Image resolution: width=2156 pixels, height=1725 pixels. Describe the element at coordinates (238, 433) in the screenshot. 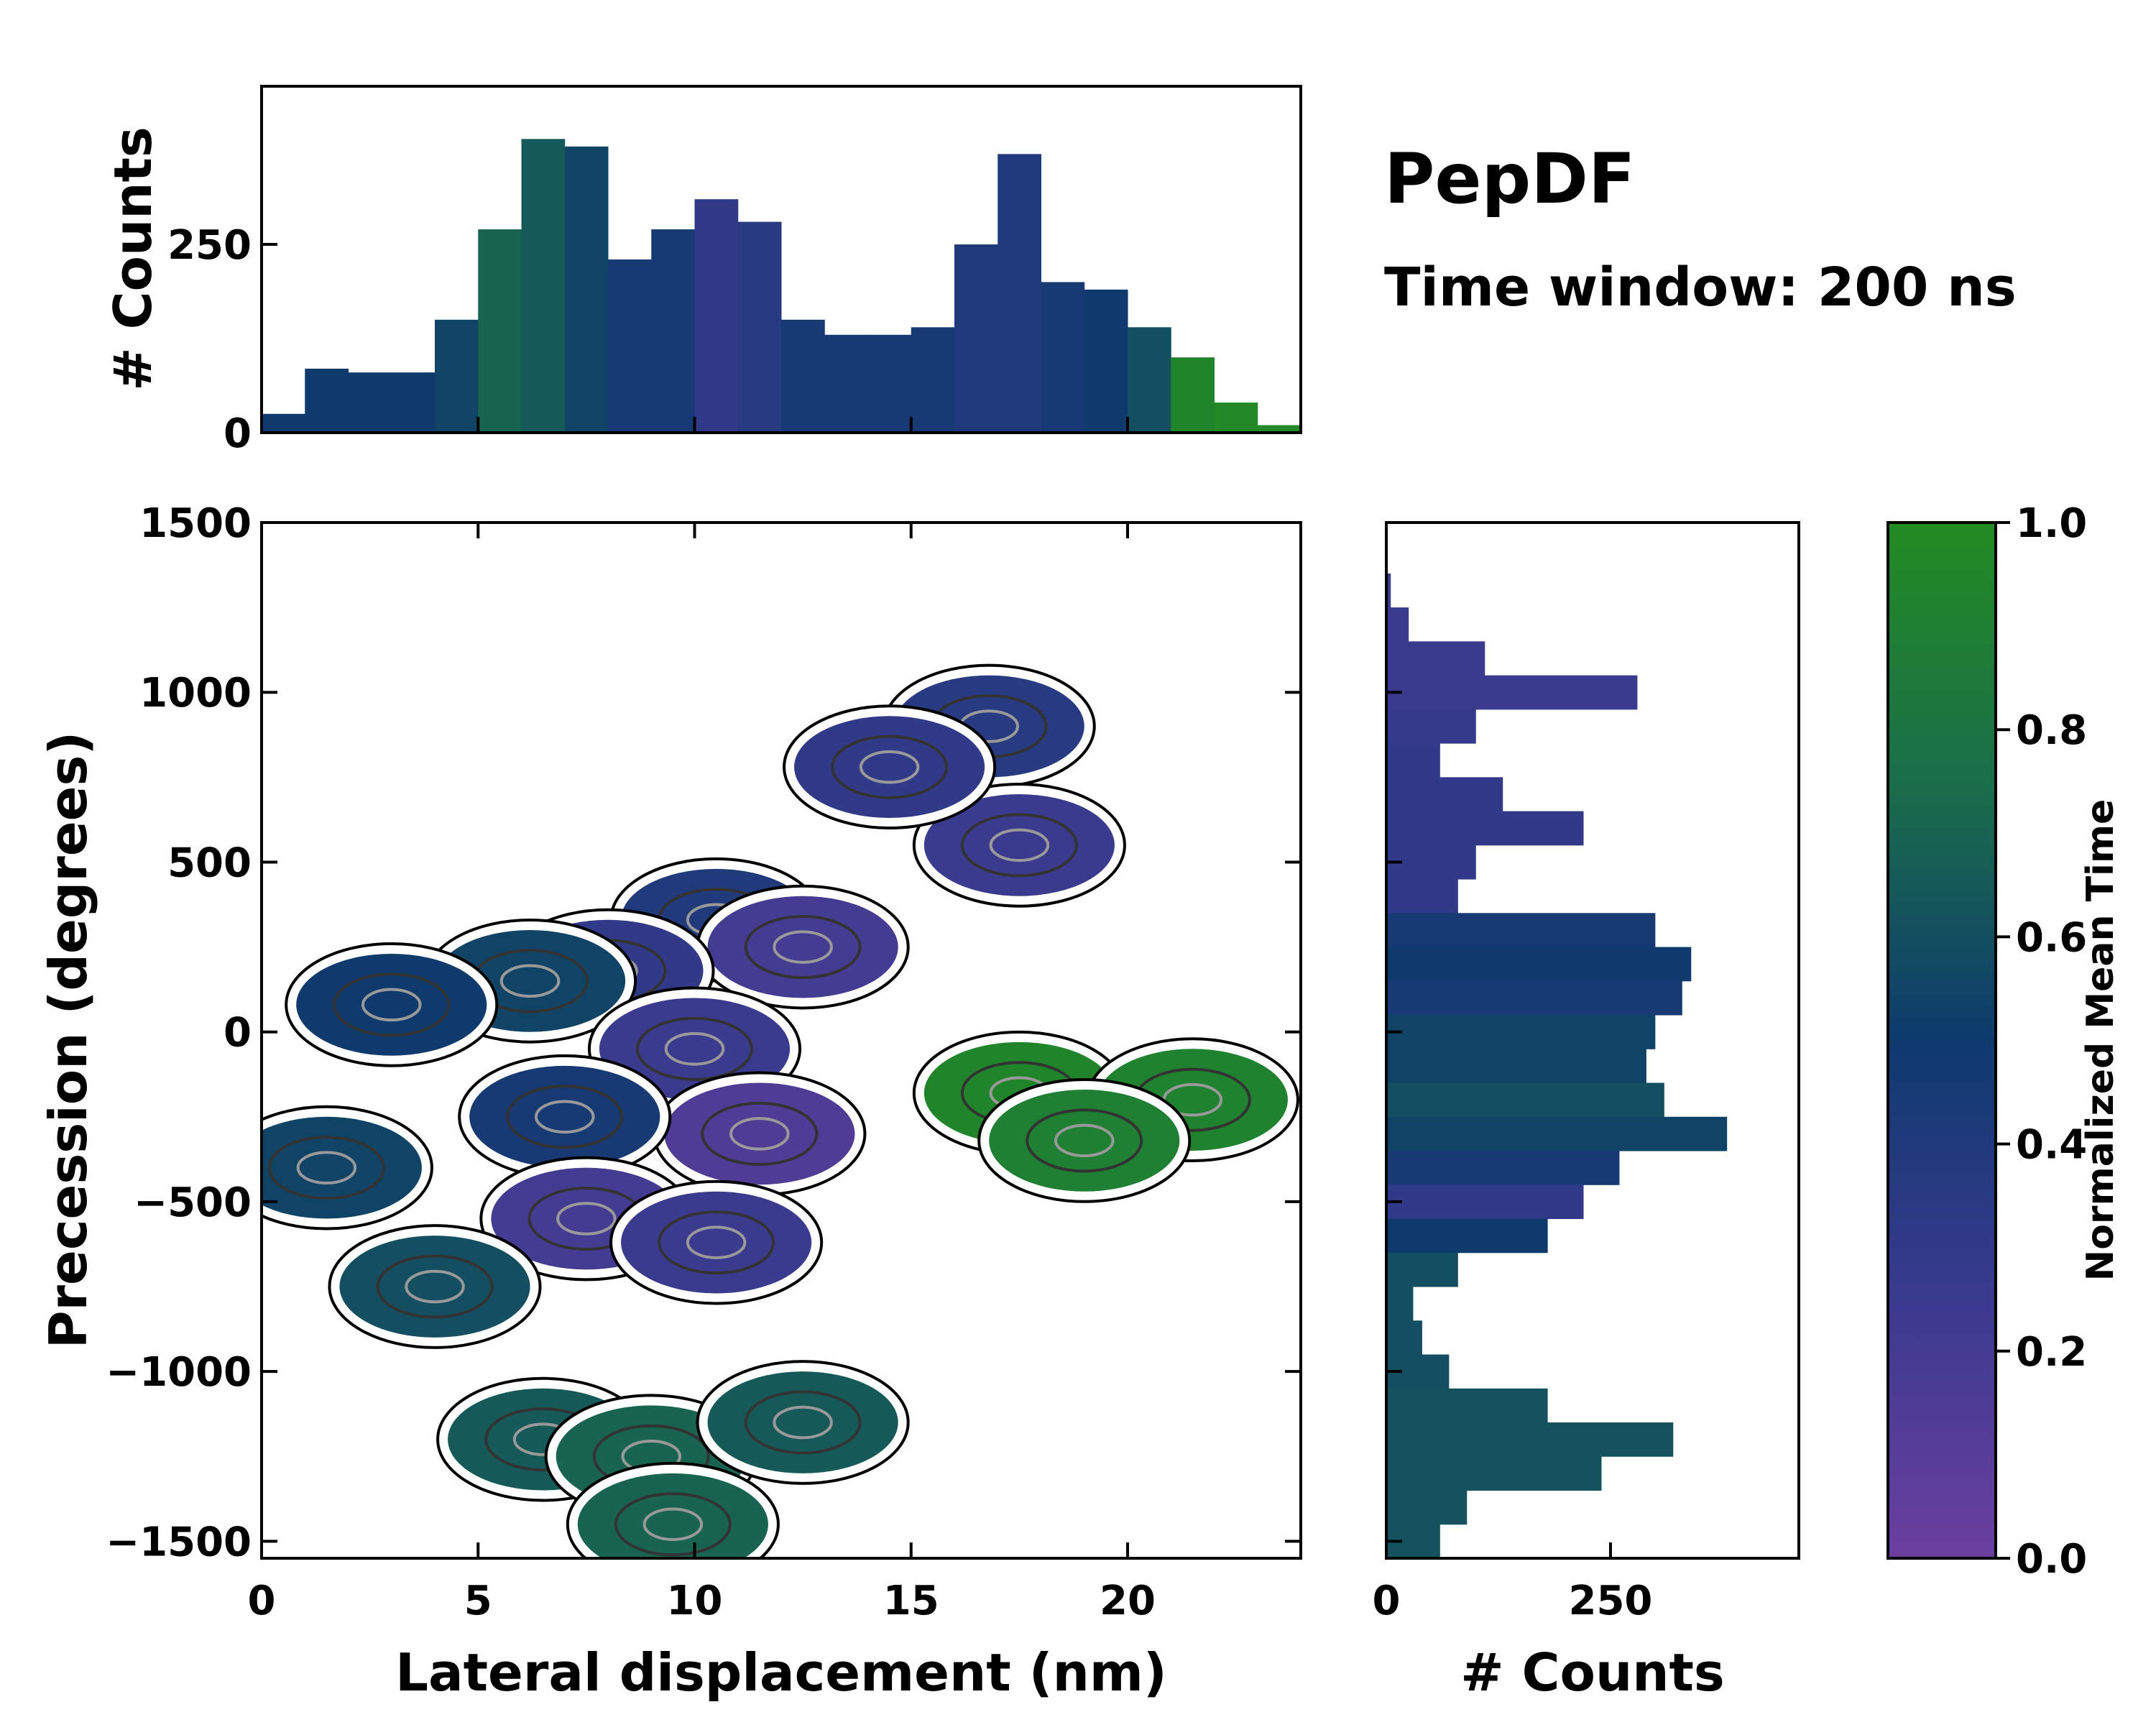

I see `top-y-tick-label: 0` at that location.